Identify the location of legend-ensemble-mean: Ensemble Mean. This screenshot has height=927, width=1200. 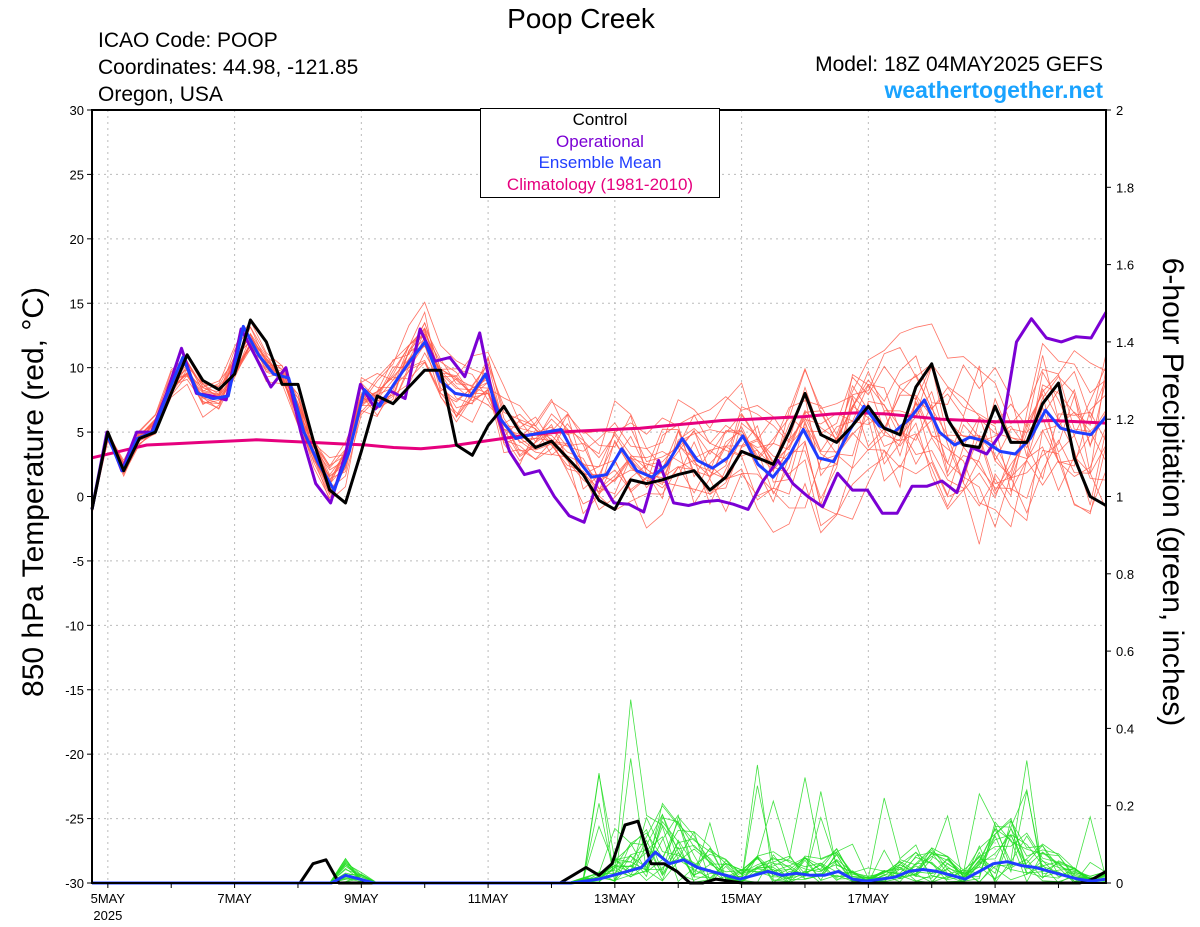
(600, 162).